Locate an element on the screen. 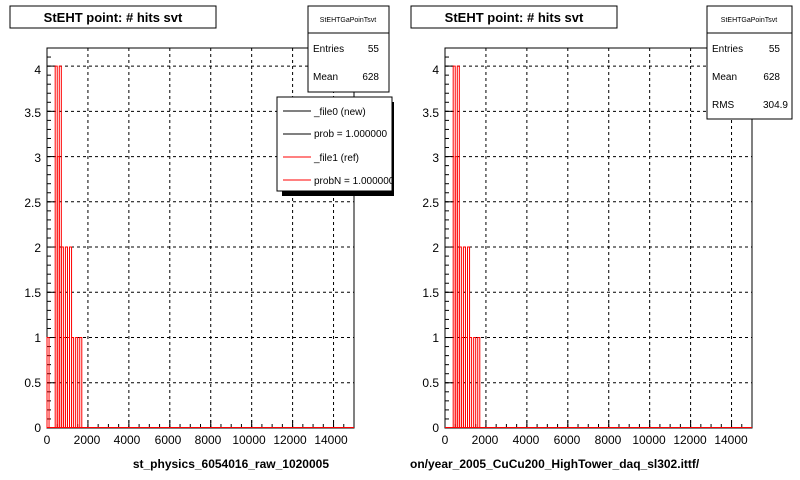 Image resolution: width=800 pixels, height=480 pixels. legend-label: _file1 (ref) is located at coordinates (336, 158).